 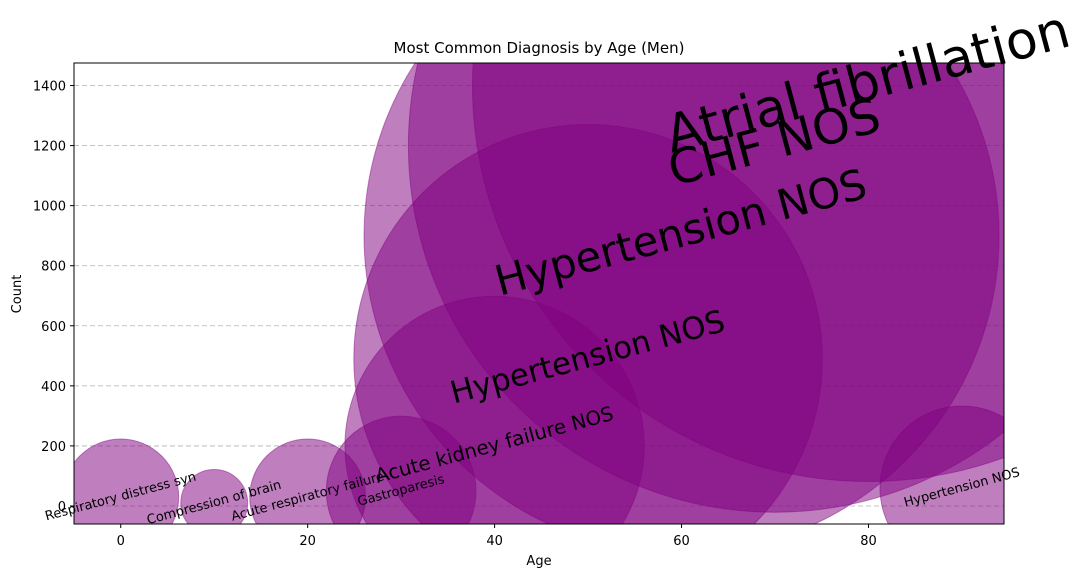 What do you see at coordinates (539, 48) in the screenshot?
I see `chart-title: Most Common Diagnosis by Age (Men)` at bounding box center [539, 48].